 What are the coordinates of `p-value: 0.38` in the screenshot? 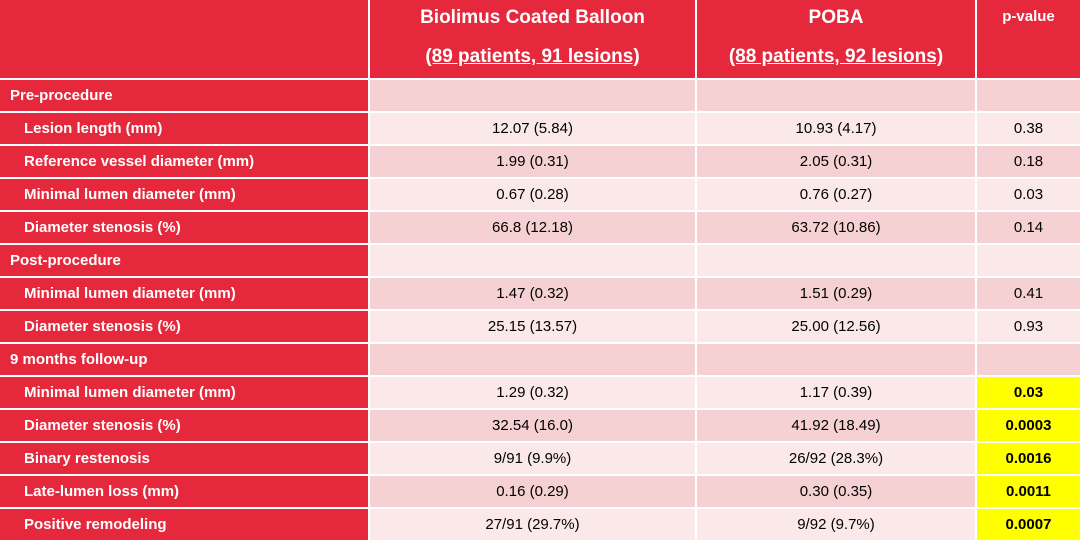 It's located at (1028, 128).